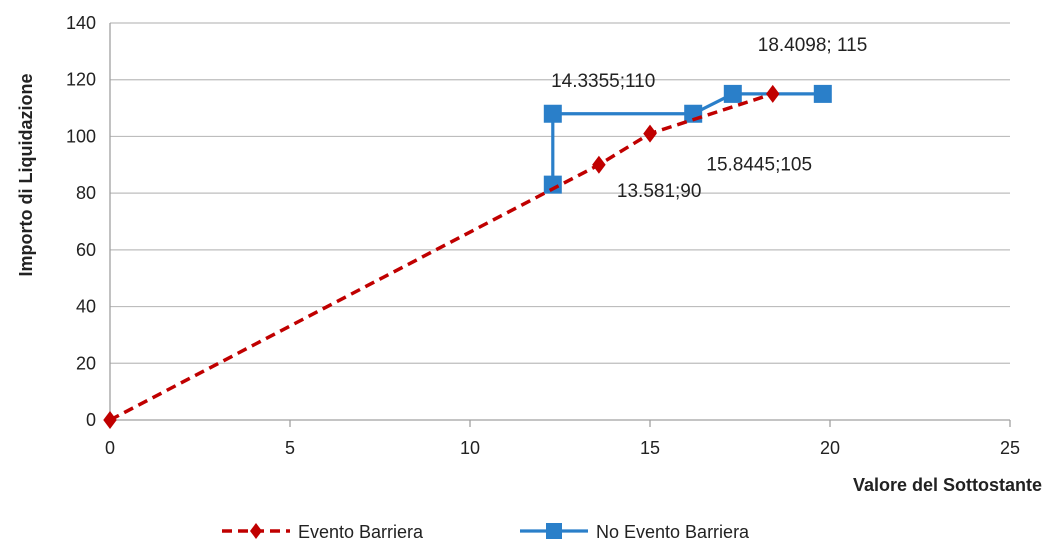 Image resolution: width=1050 pixels, height=552 pixels. I want to click on y-tick-label: 120, so click(81, 80).